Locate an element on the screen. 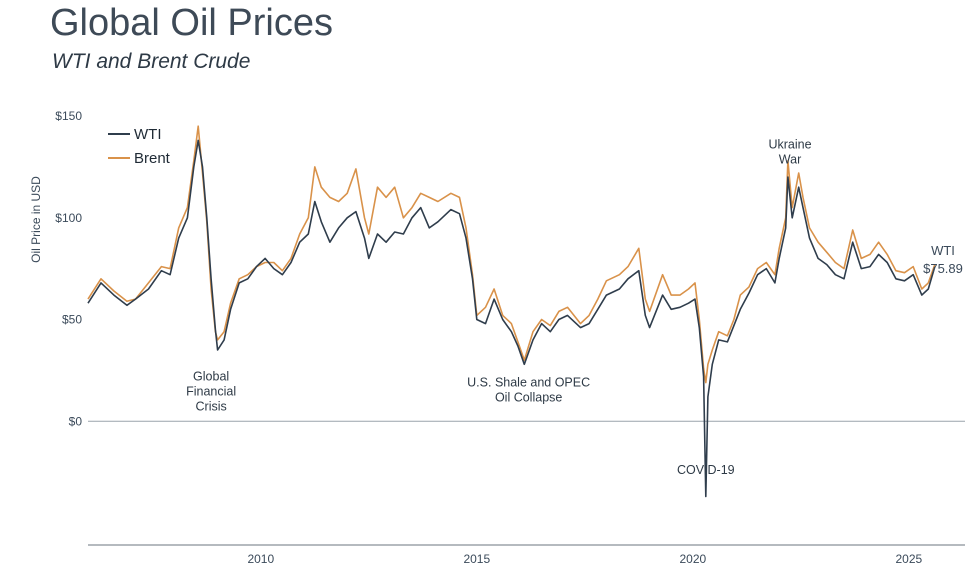  y-tick-label: $50 is located at coordinates (72, 320).